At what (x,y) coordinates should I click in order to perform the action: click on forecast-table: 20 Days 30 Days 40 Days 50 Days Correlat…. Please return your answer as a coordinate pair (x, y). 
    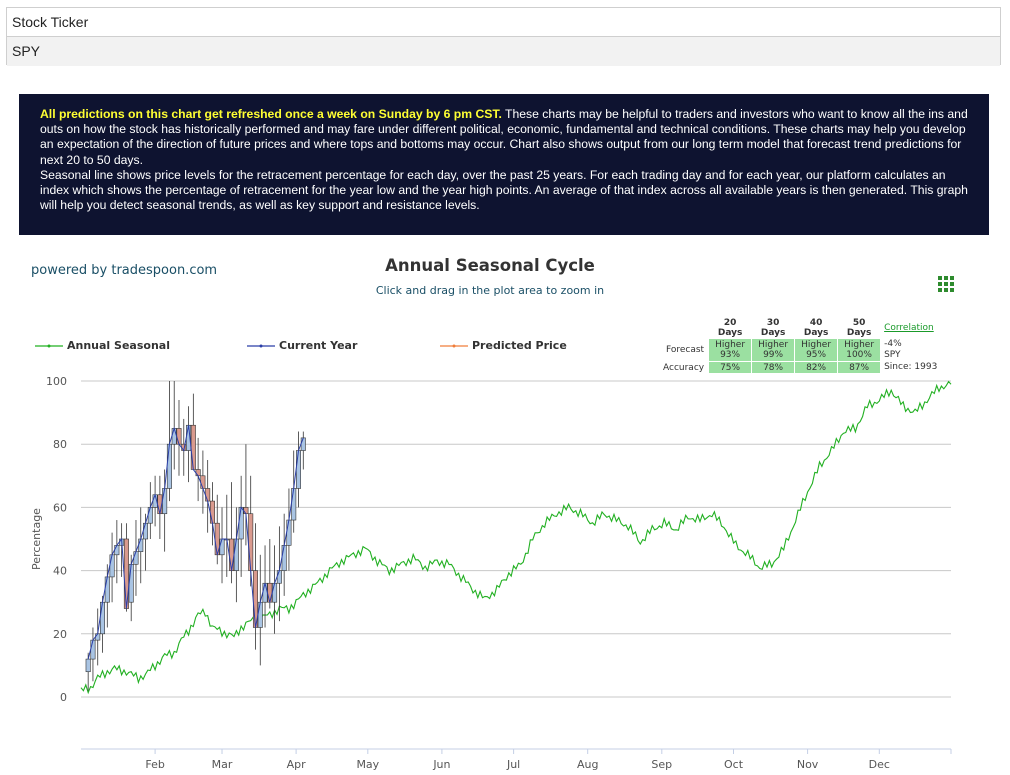
    Looking at the image, I should click on (800, 345).